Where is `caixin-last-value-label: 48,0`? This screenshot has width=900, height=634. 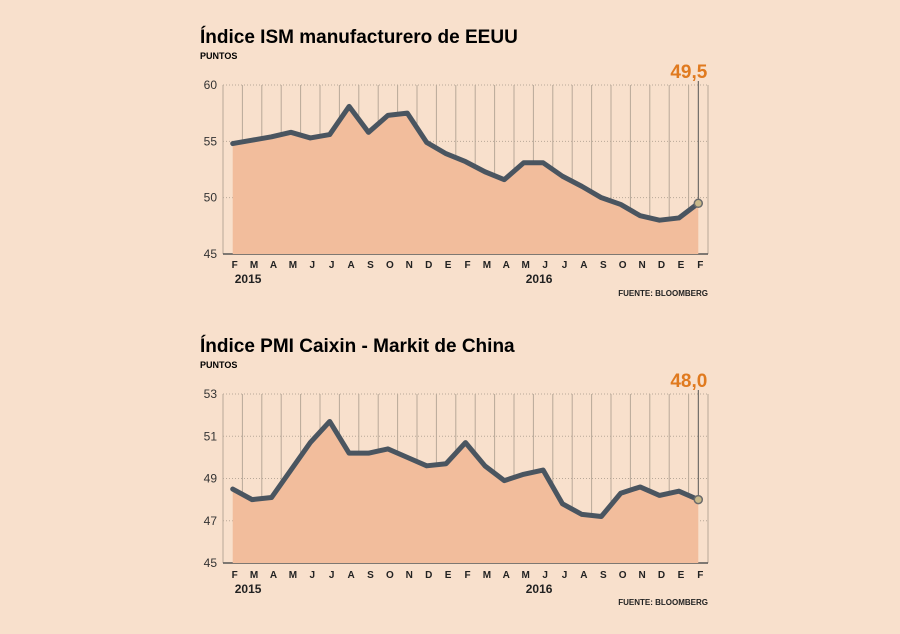
caixin-last-value-label: 48,0 is located at coordinates (688, 381).